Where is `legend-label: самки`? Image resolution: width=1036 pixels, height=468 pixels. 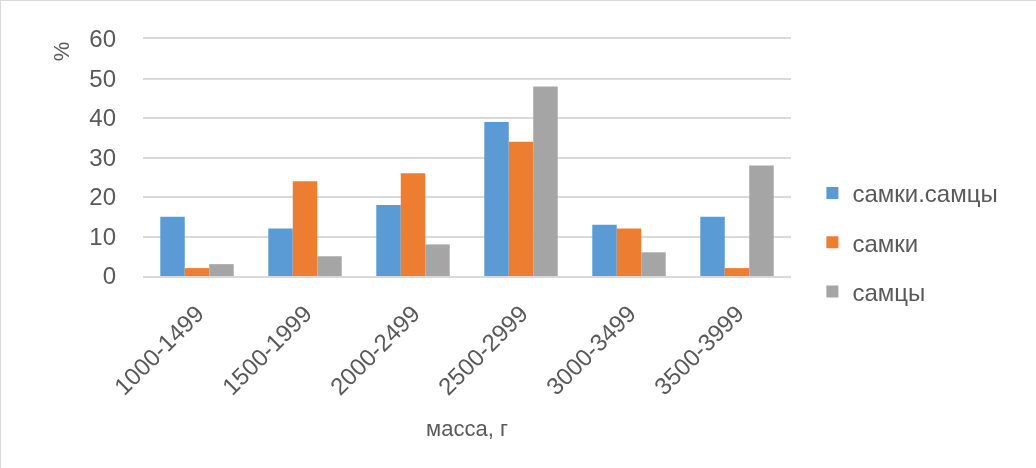 legend-label: самки is located at coordinates (885, 243).